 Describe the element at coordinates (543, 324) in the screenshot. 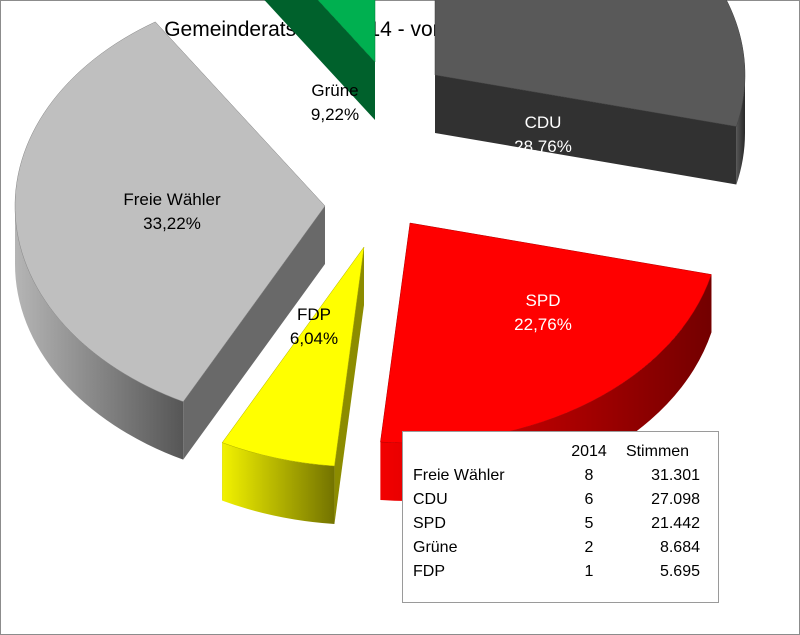

I see `slice-percent-spd: 22,76%` at that location.